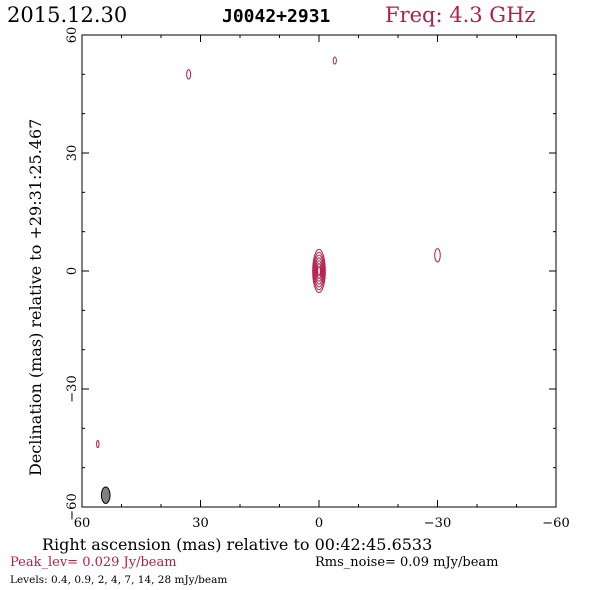 The image size is (590, 590). Describe the element at coordinates (72, 153) in the screenshot. I see `y-tick-label: 30` at that location.